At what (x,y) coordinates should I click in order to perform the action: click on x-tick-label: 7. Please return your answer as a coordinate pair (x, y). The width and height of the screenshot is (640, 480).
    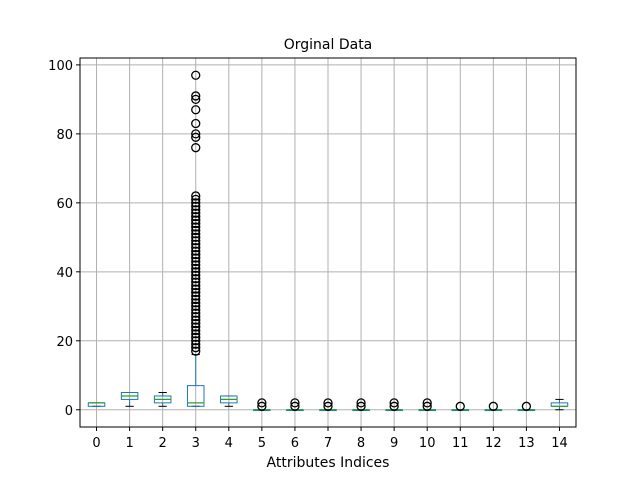
    Looking at the image, I should click on (328, 443).